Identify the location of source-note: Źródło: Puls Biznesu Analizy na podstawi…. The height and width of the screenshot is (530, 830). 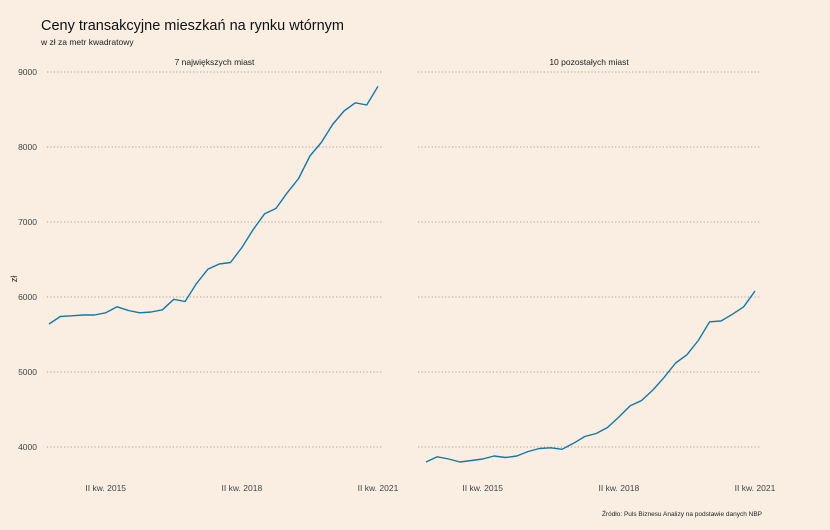
(681, 514).